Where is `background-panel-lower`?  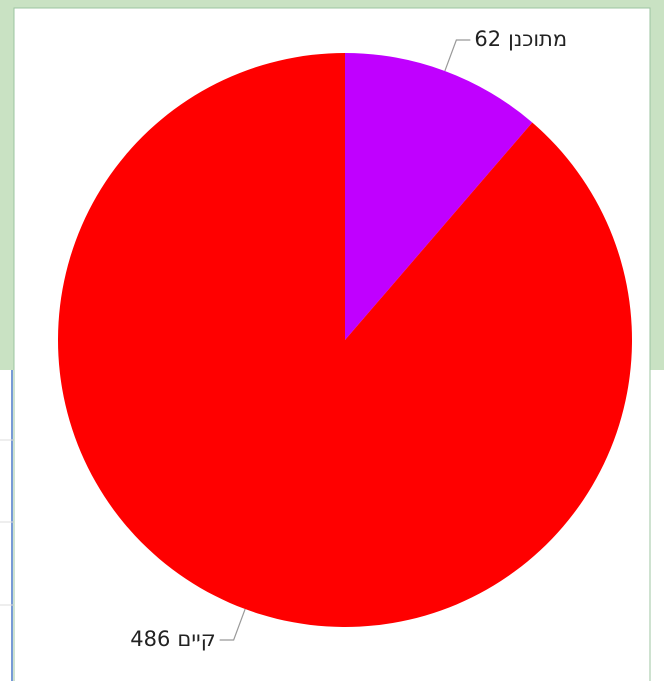 background-panel-lower is located at coordinates (7, 525).